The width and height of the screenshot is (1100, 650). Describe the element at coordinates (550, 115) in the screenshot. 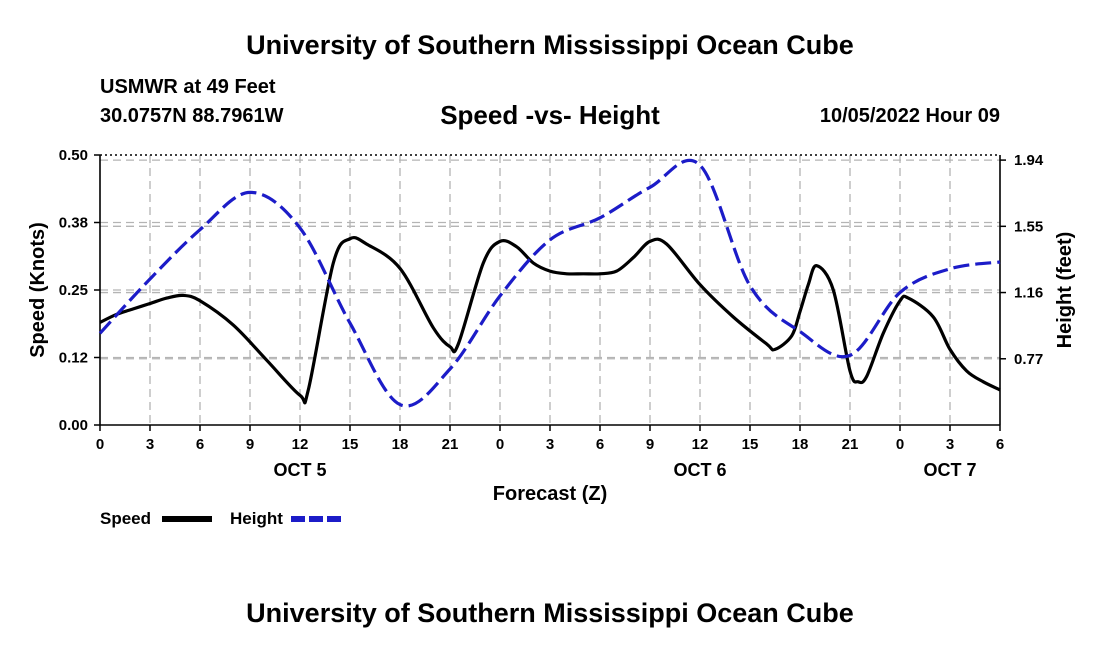

I see `chart-title: Speed -vs- Height` at that location.